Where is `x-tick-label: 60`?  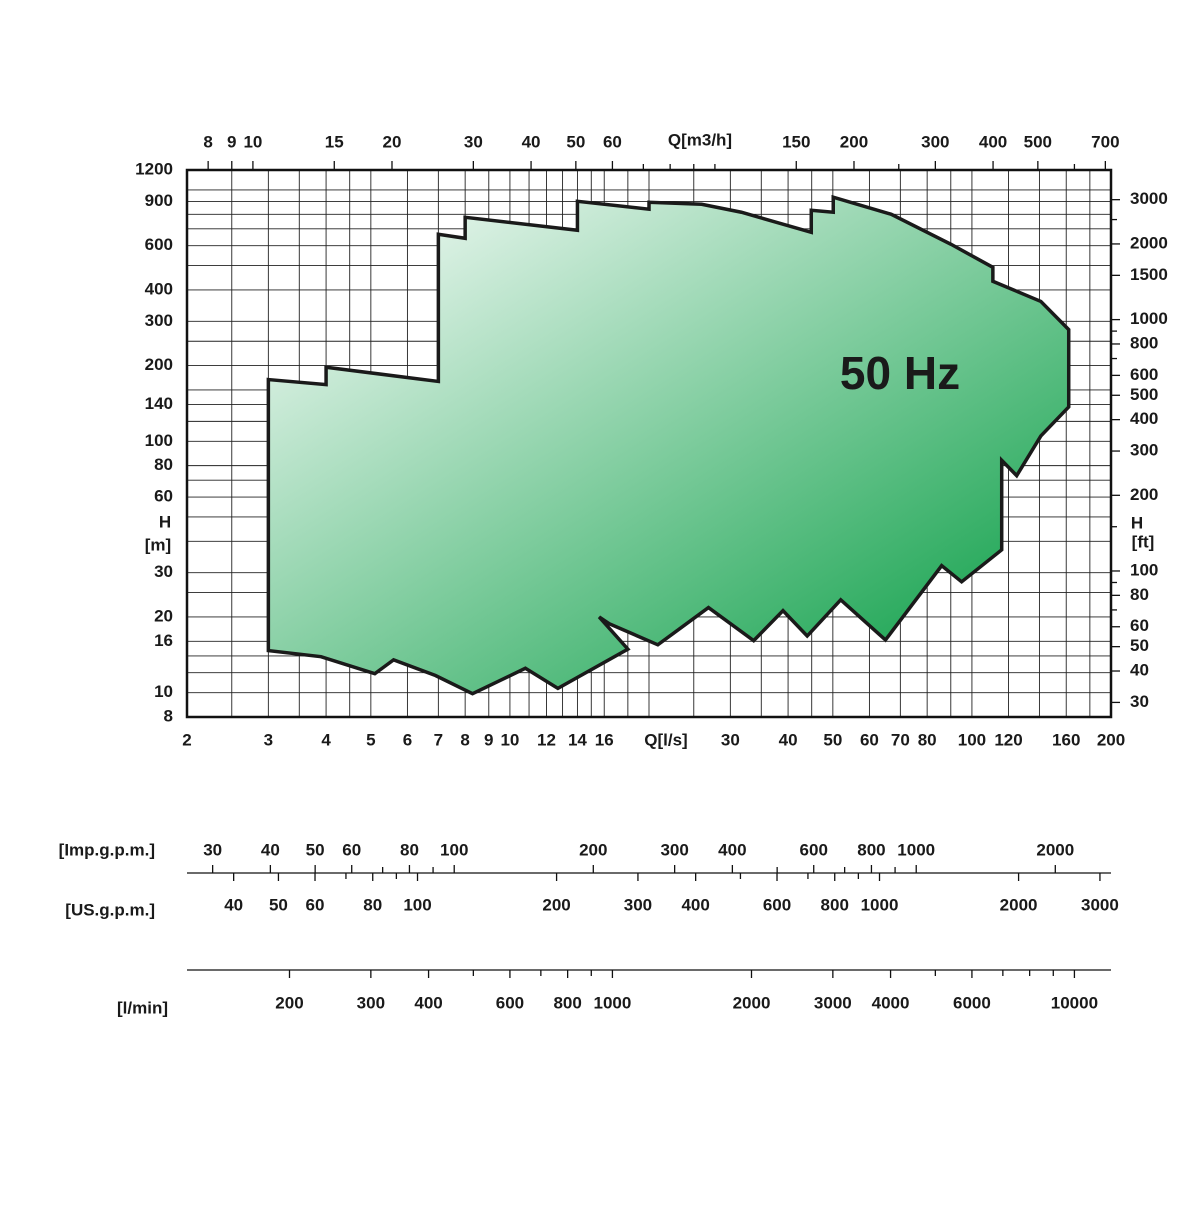 x-tick-label: 60 is located at coordinates (869, 739).